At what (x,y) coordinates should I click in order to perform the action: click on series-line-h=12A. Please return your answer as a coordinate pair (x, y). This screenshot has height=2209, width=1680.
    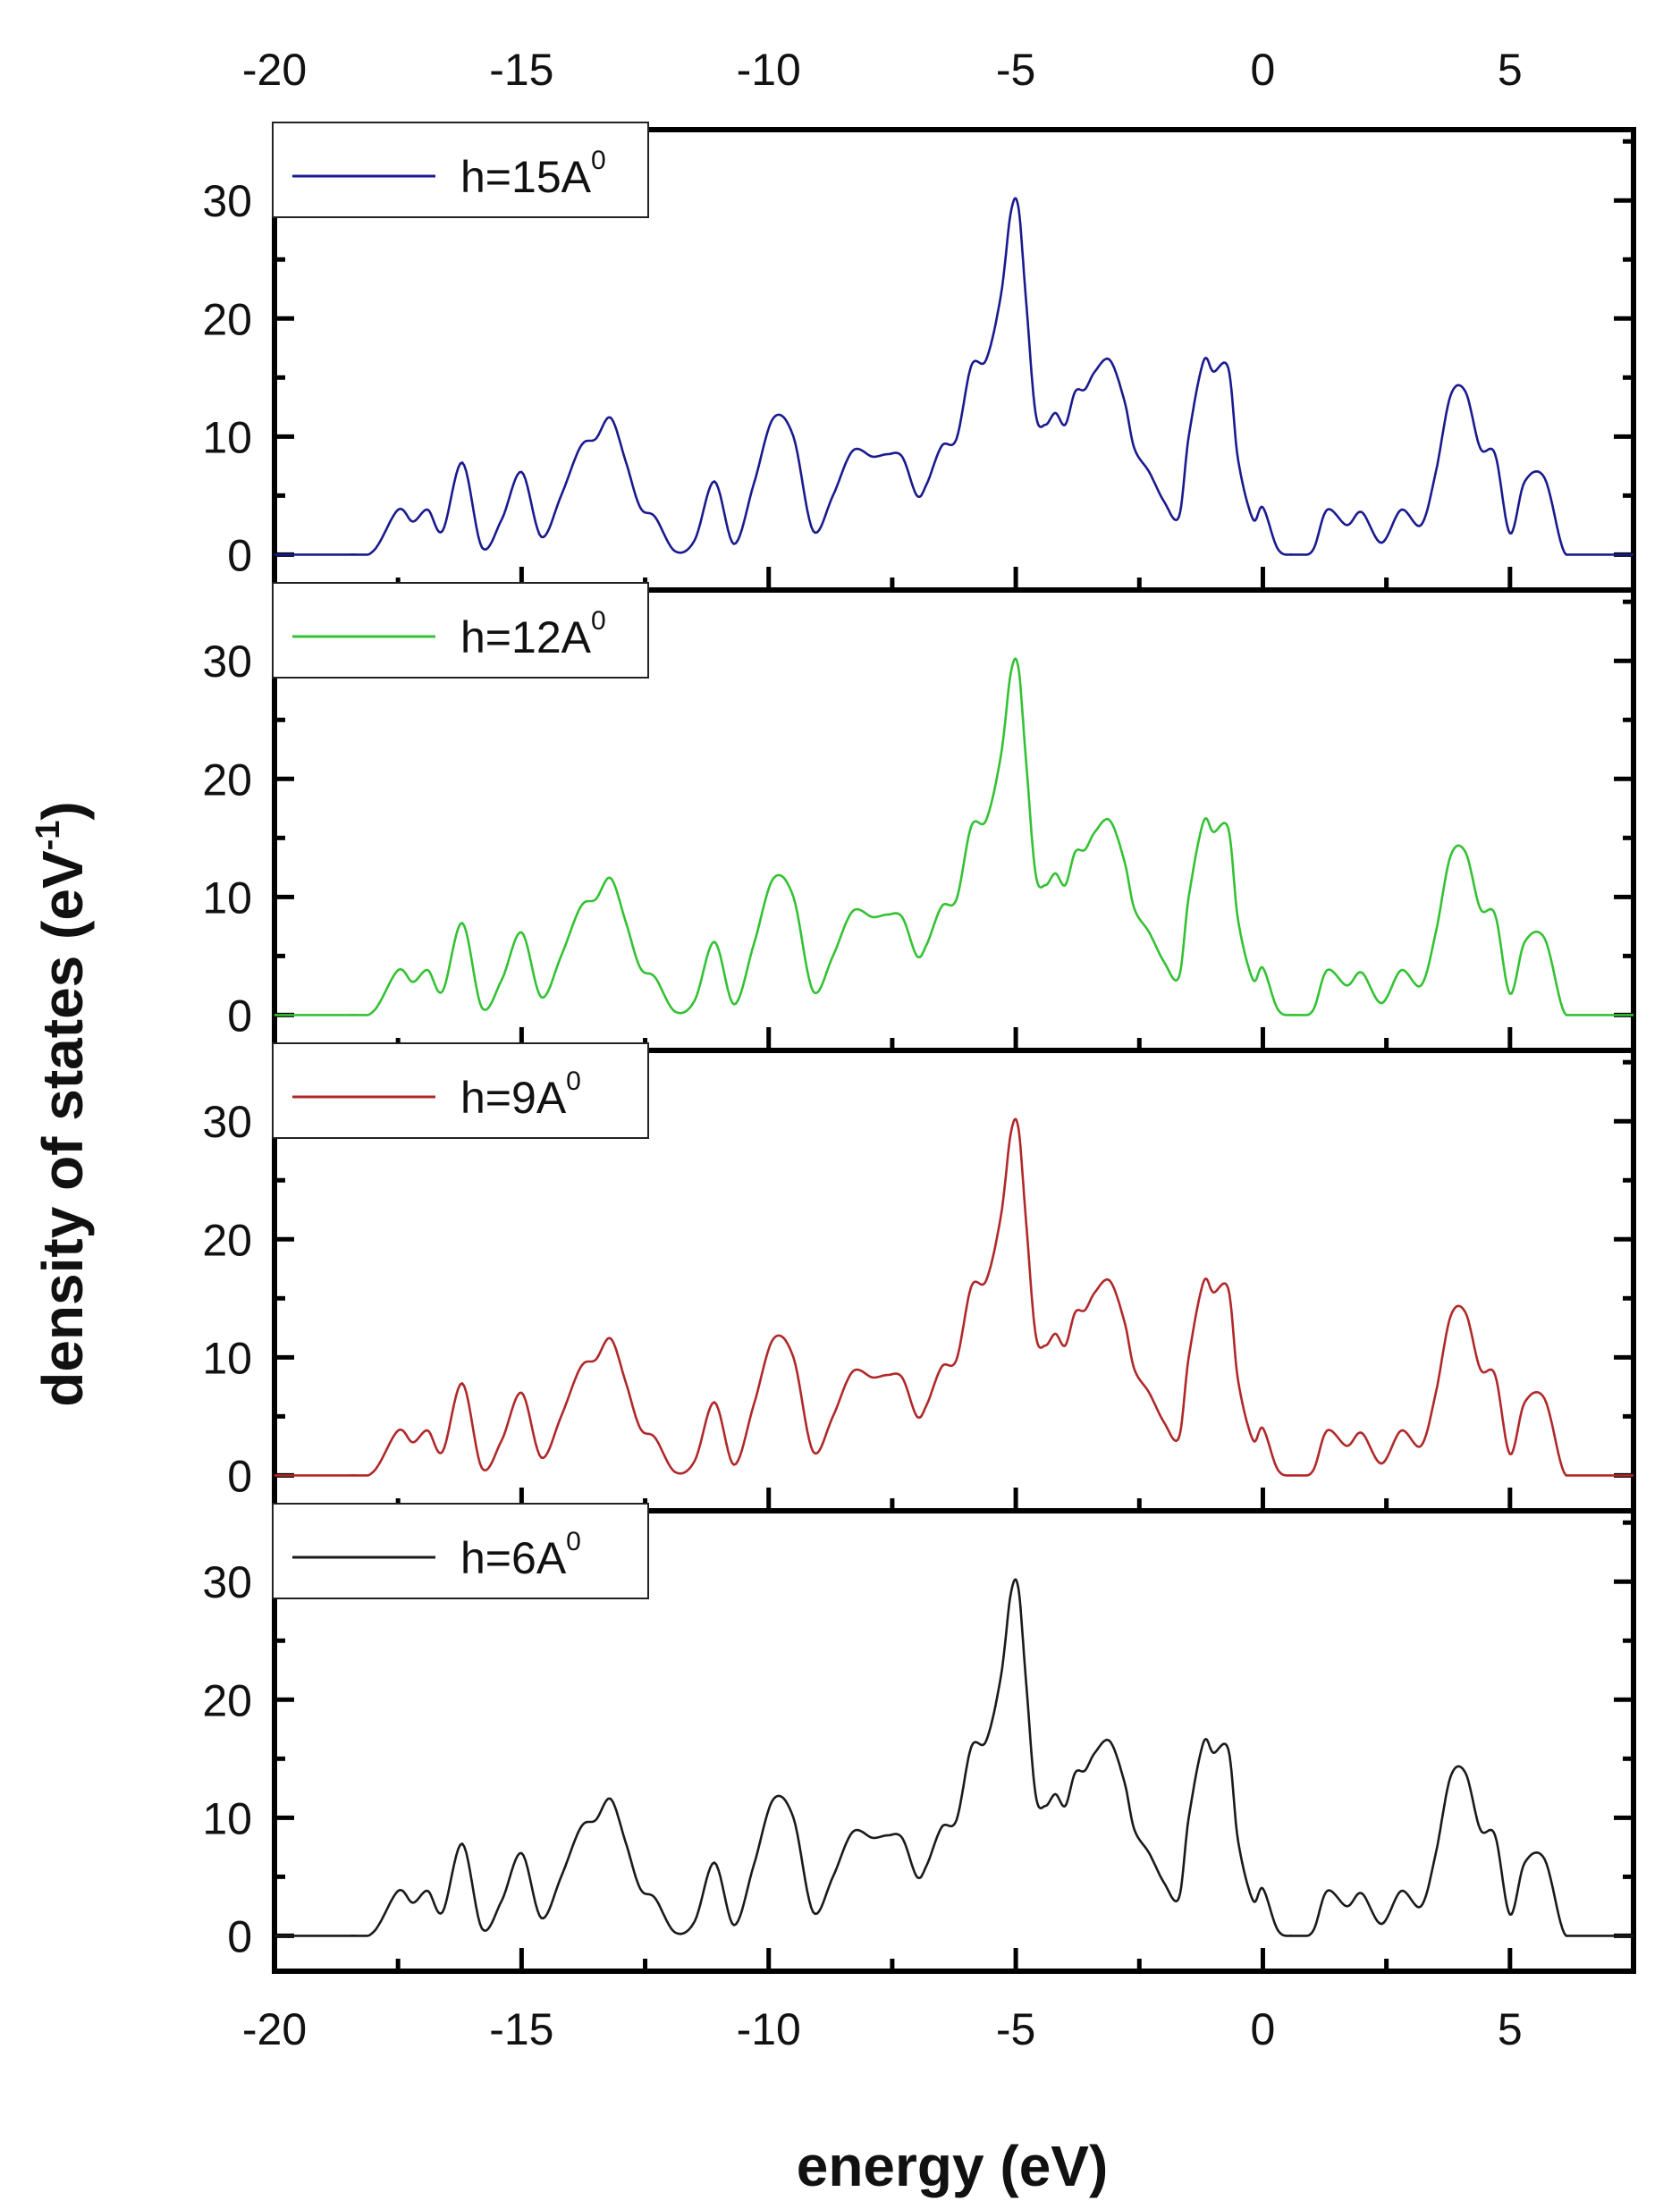
    Looking at the image, I should click on (954, 836).